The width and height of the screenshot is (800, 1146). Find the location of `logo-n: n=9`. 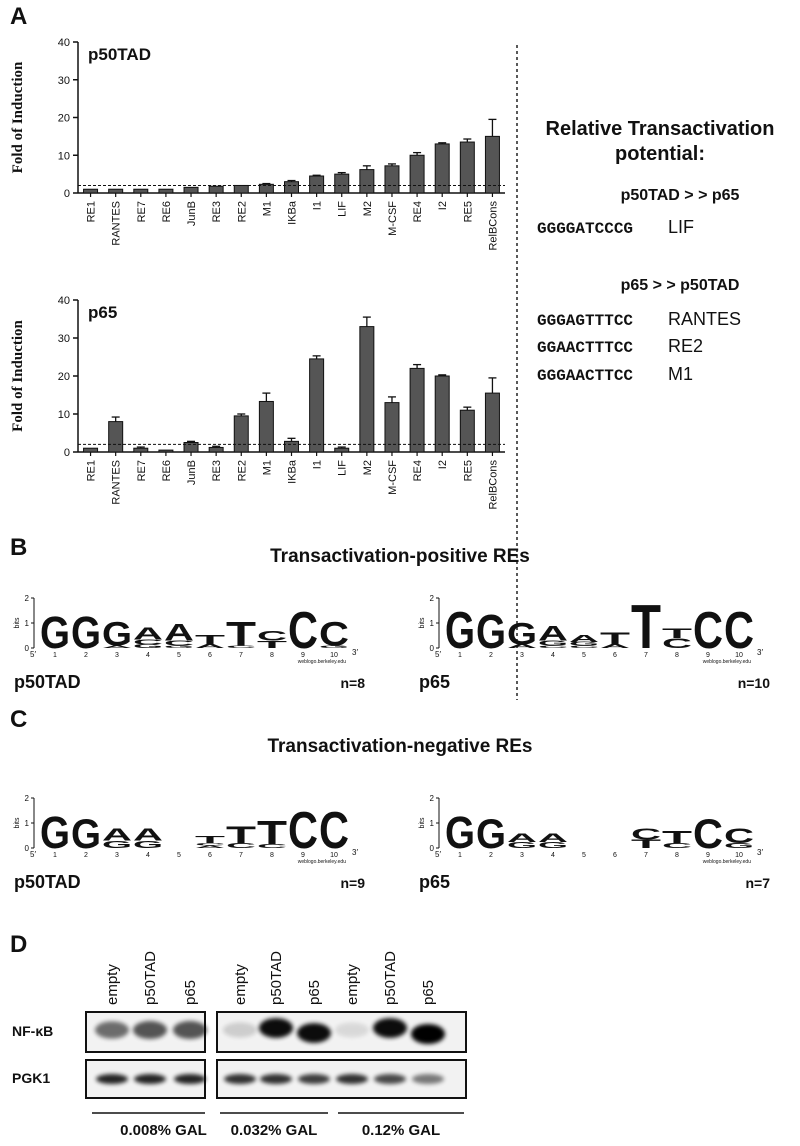

logo-n: n=9 is located at coordinates (352, 883).